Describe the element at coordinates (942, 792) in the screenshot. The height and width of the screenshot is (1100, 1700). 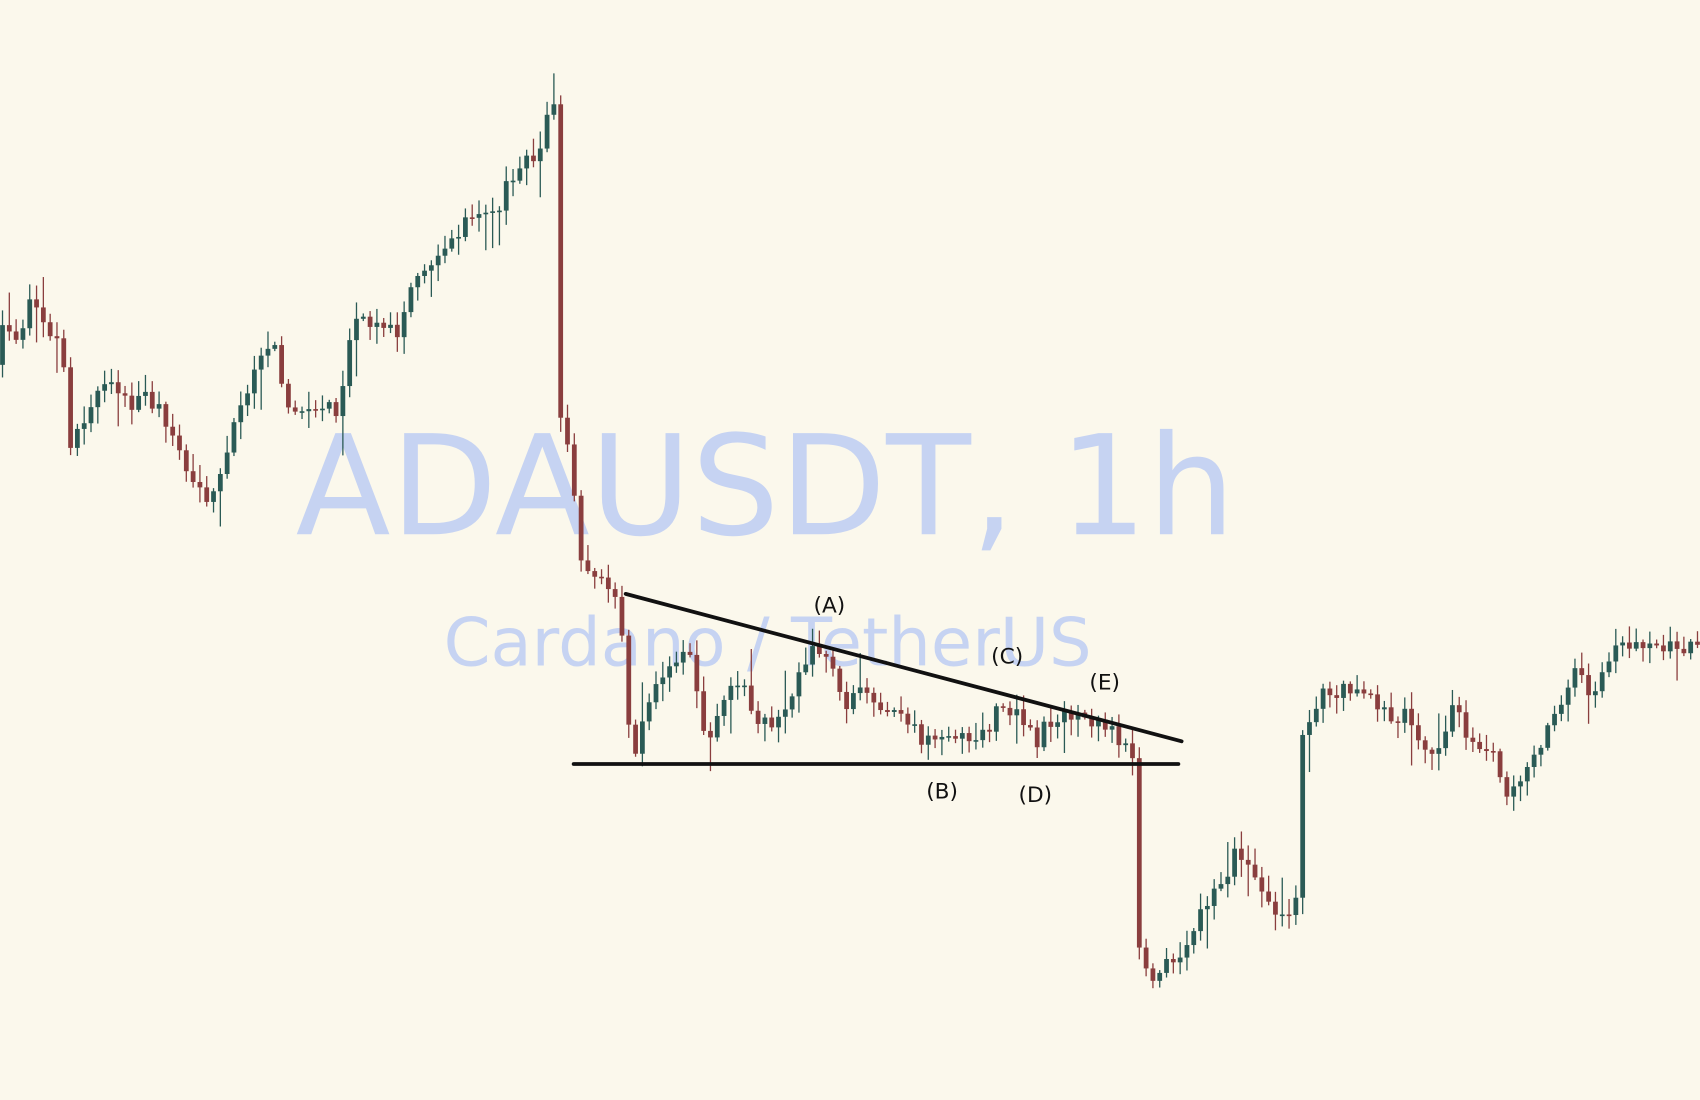
I see `wave-label: (B)` at that location.